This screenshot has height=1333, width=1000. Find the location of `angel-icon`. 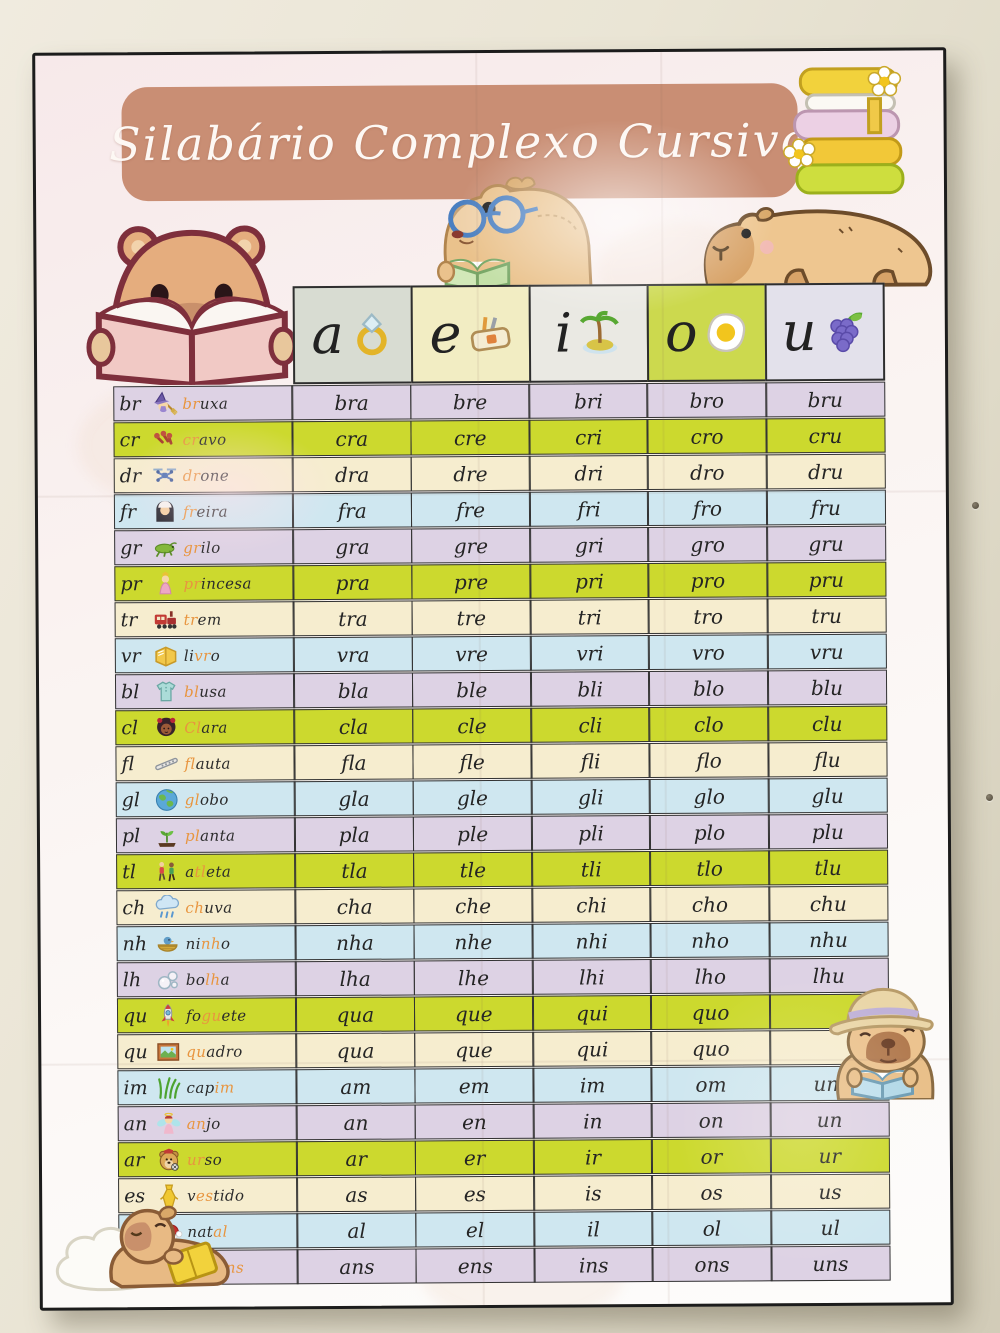

angel-icon is located at coordinates (169, 1123).